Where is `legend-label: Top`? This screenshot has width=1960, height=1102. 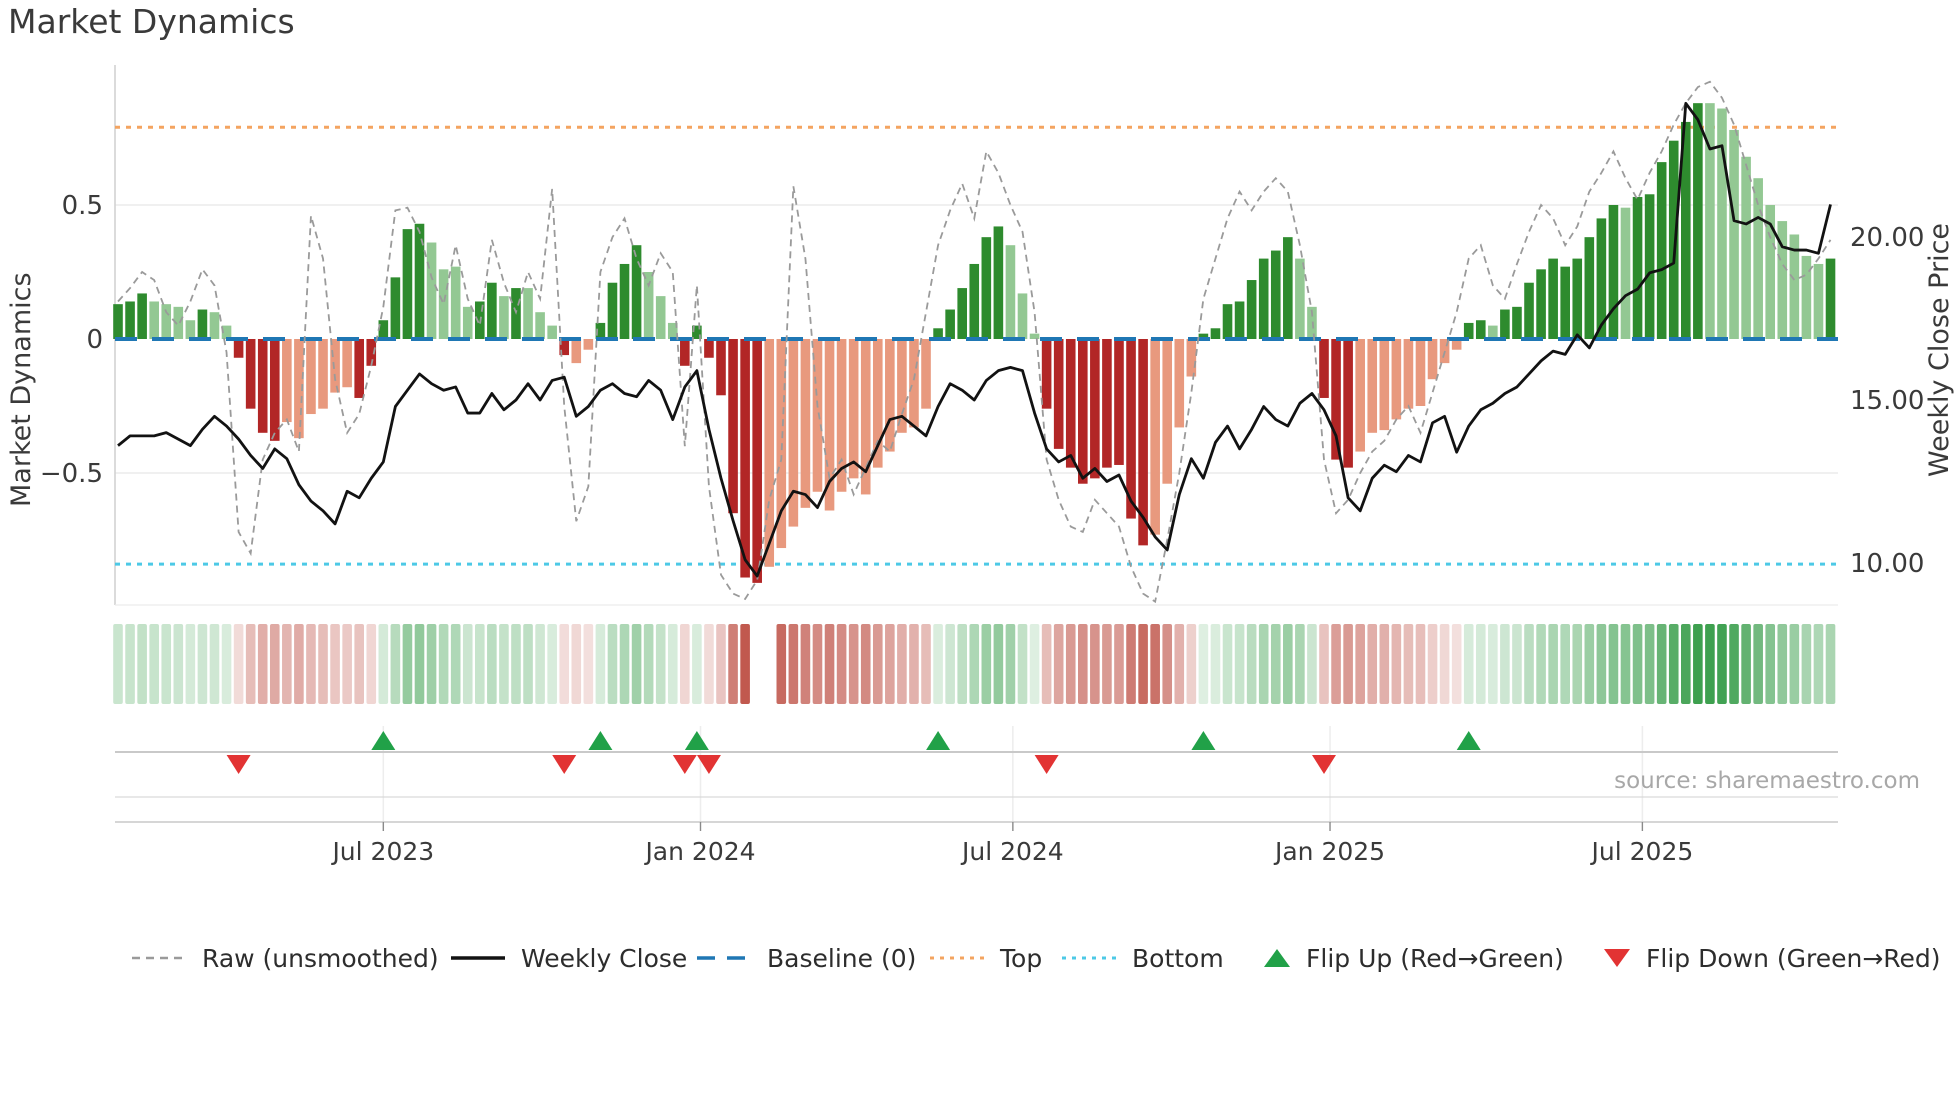 legend-label: Top is located at coordinates (1021, 958).